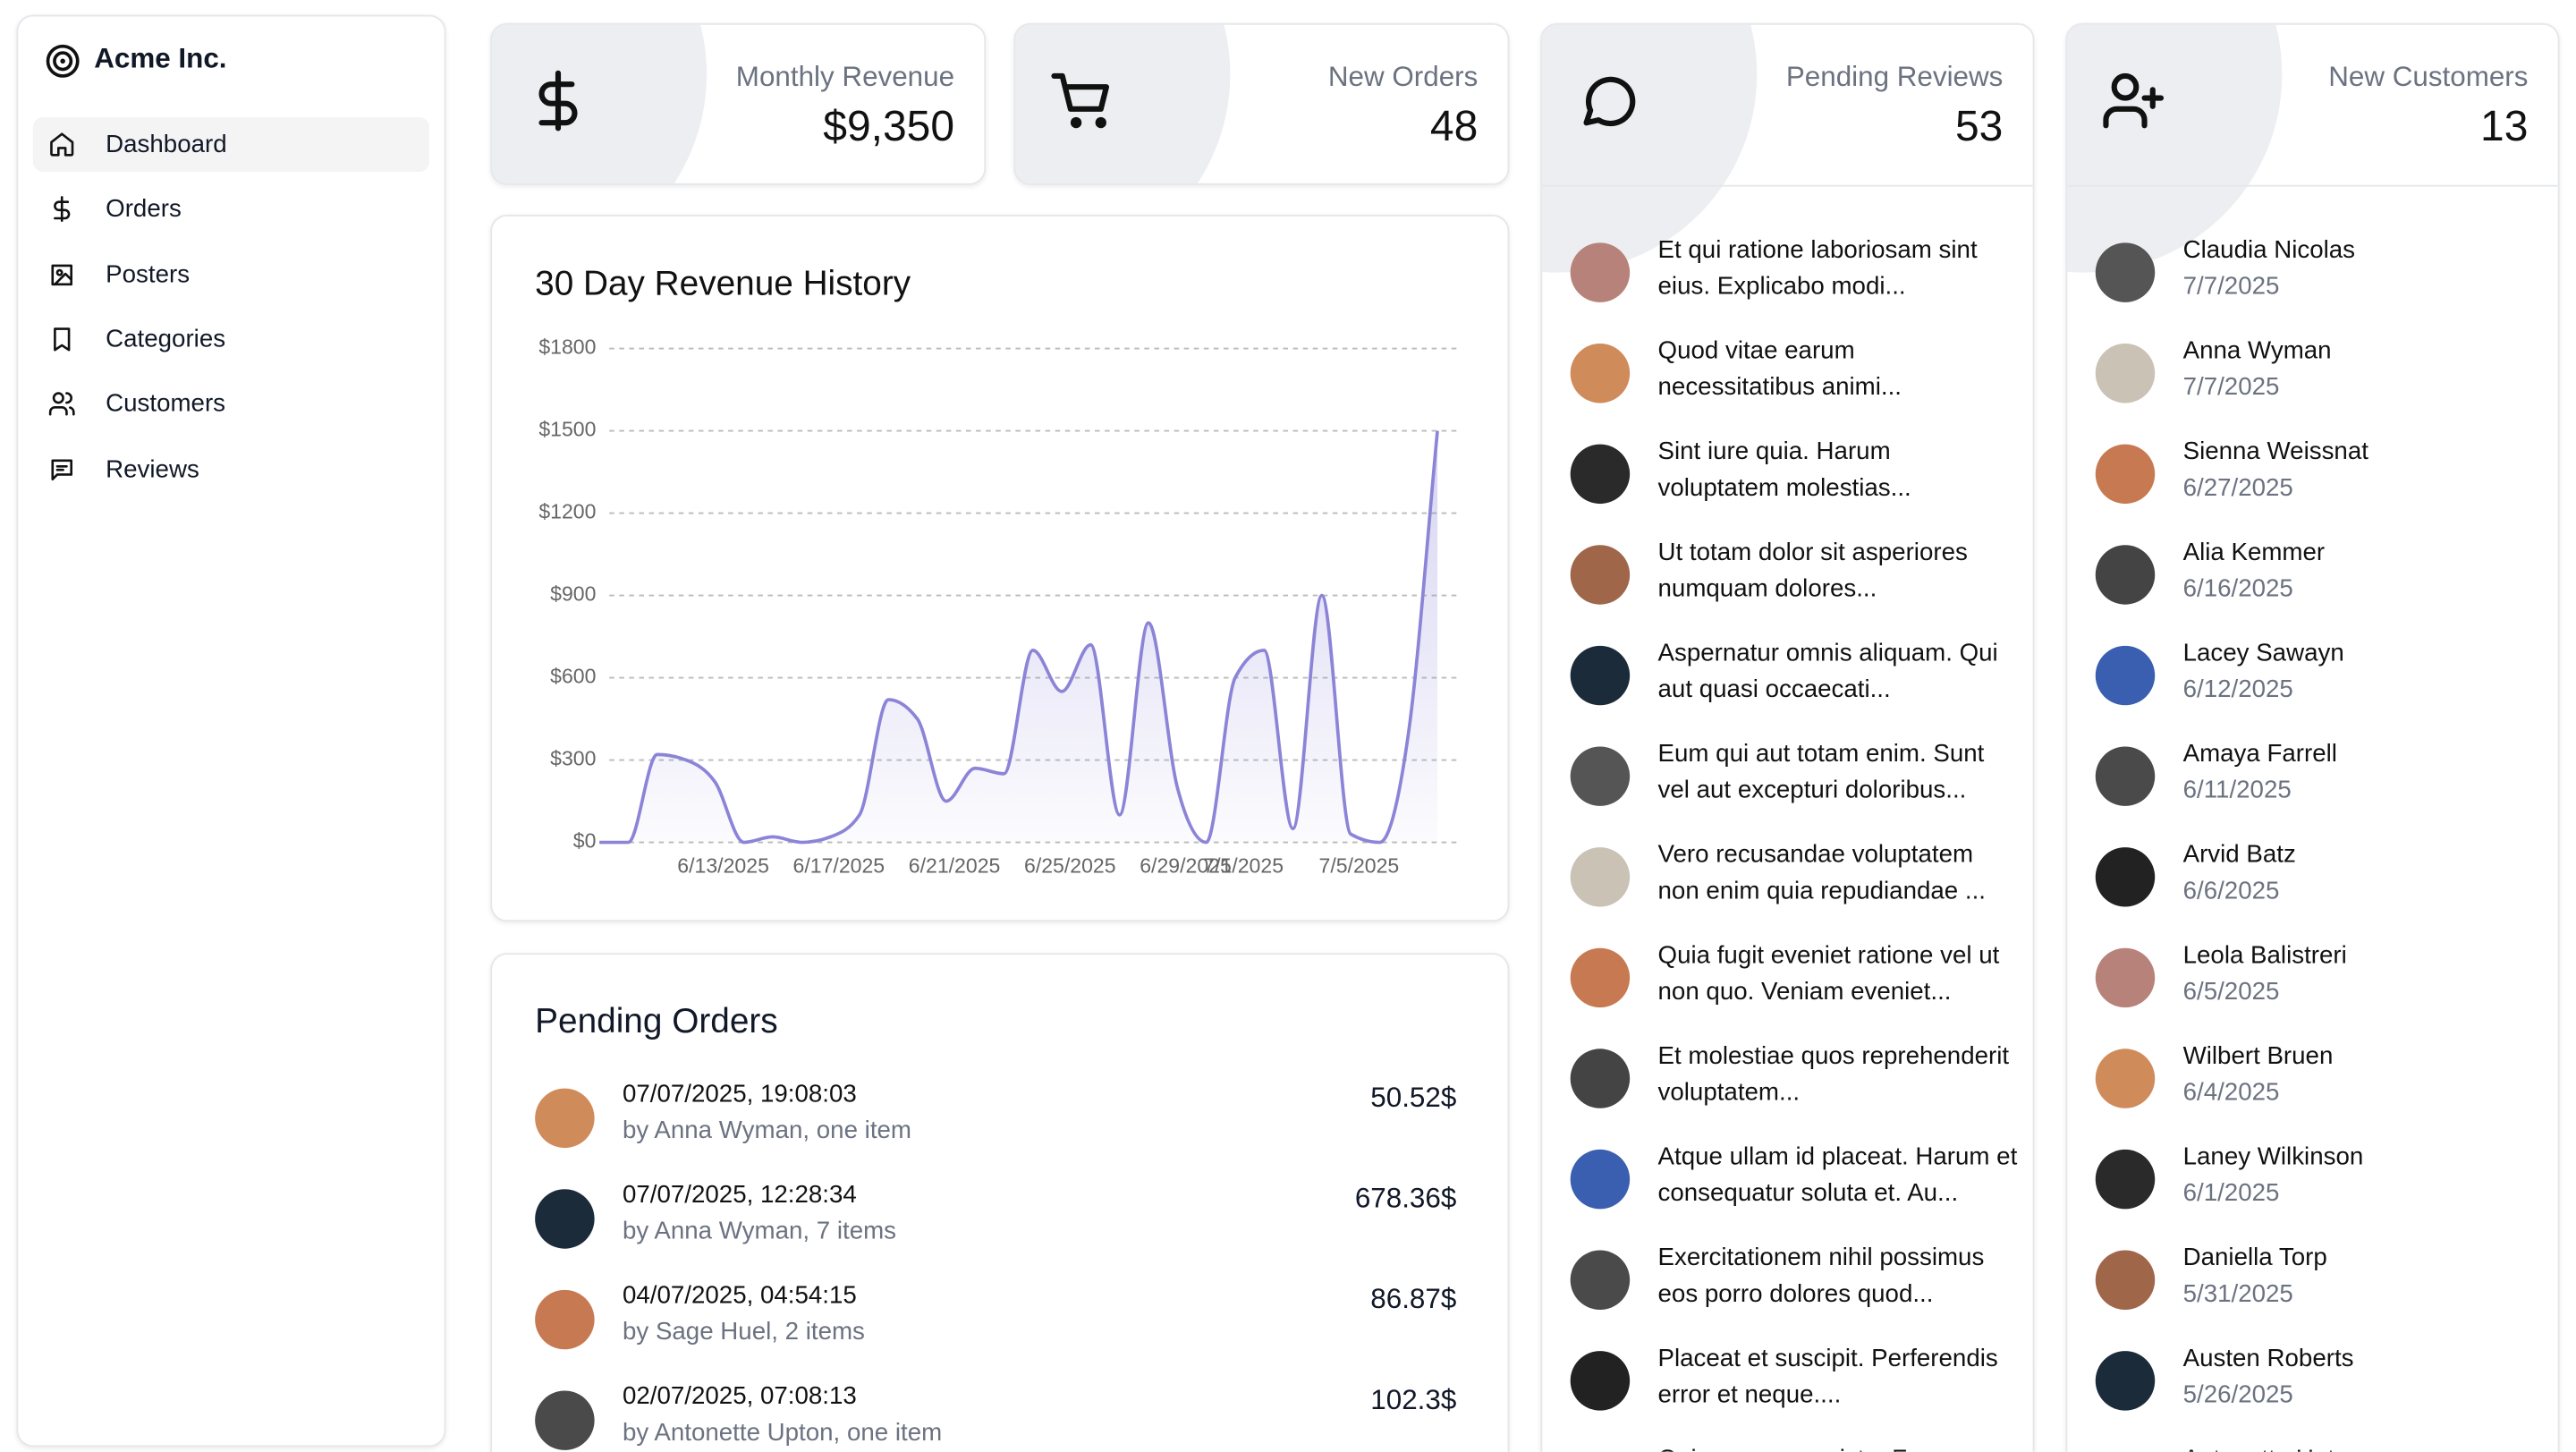  What do you see at coordinates (2363, 370) in the screenshot?
I see `customer: Anna Wyman 7/7/2025` at bounding box center [2363, 370].